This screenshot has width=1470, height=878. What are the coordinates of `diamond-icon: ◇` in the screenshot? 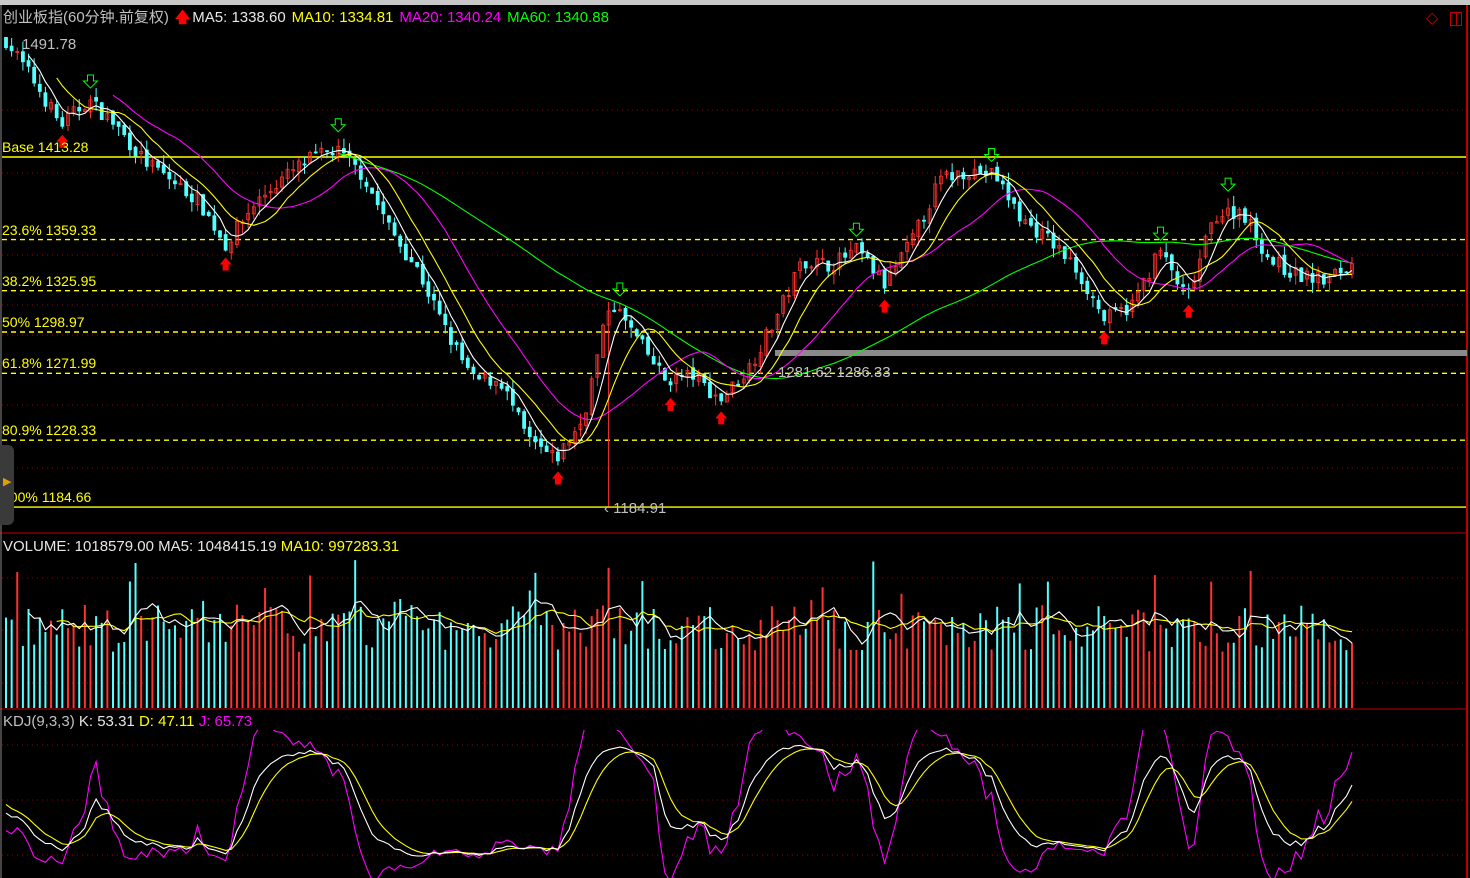 It's located at (1432, 18).